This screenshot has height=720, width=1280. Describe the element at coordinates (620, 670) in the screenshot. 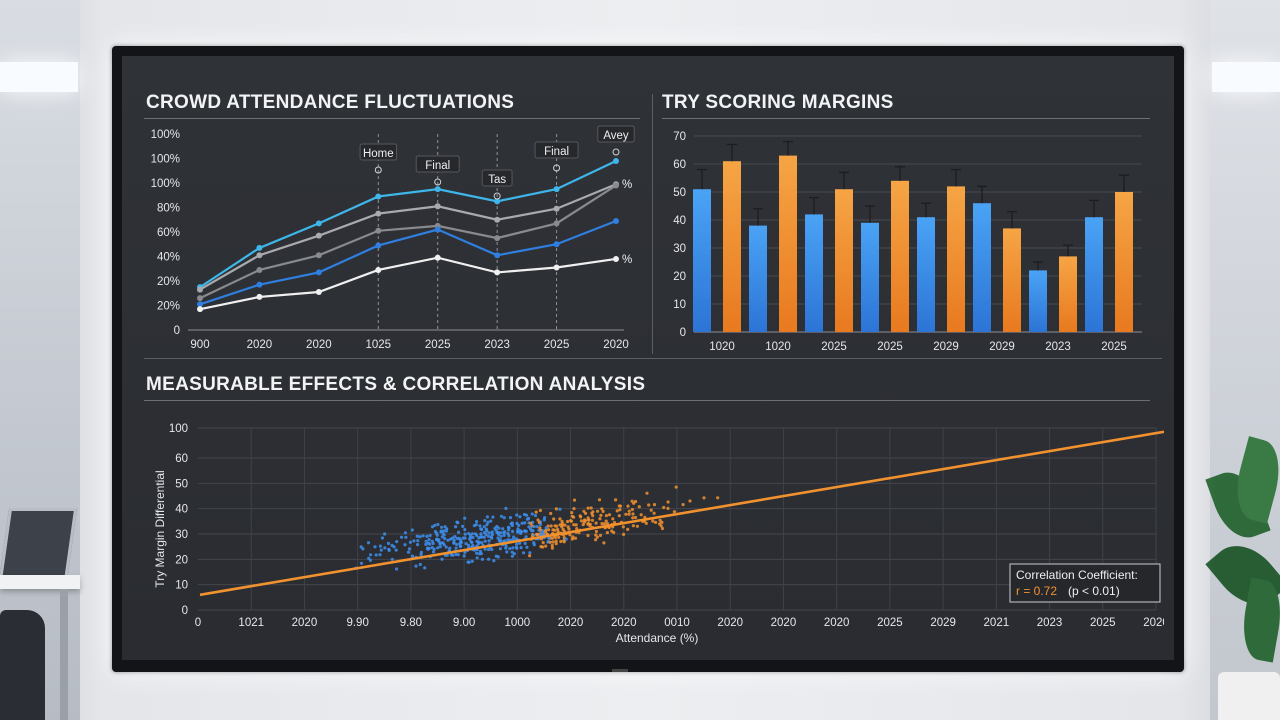

I see `display-indicator` at that location.